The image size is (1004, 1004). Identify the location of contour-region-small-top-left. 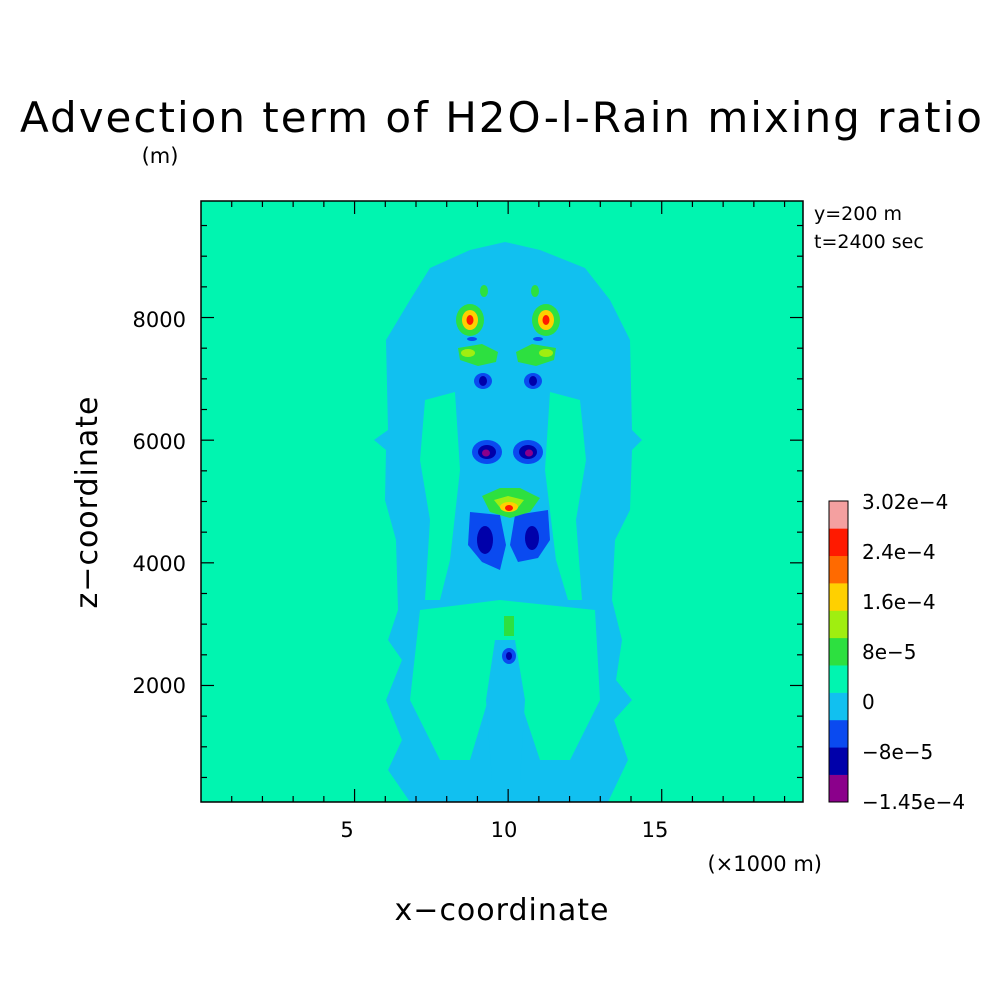
(484, 291).